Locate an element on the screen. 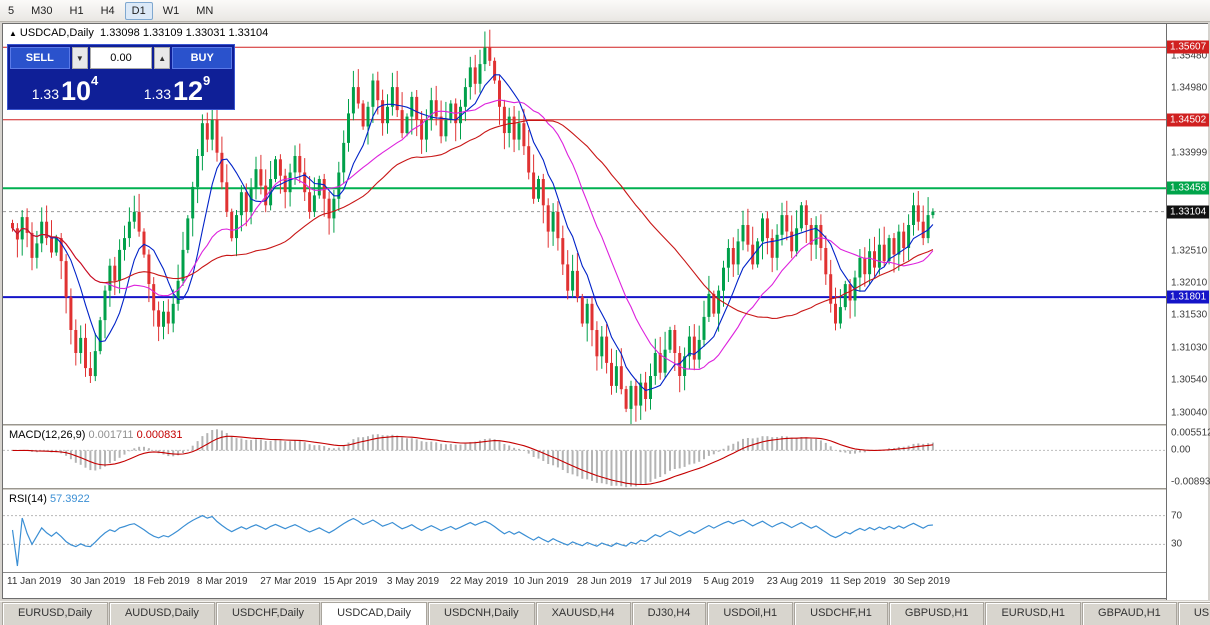  date-label: 18 Feb 2019 is located at coordinates (161, 581).